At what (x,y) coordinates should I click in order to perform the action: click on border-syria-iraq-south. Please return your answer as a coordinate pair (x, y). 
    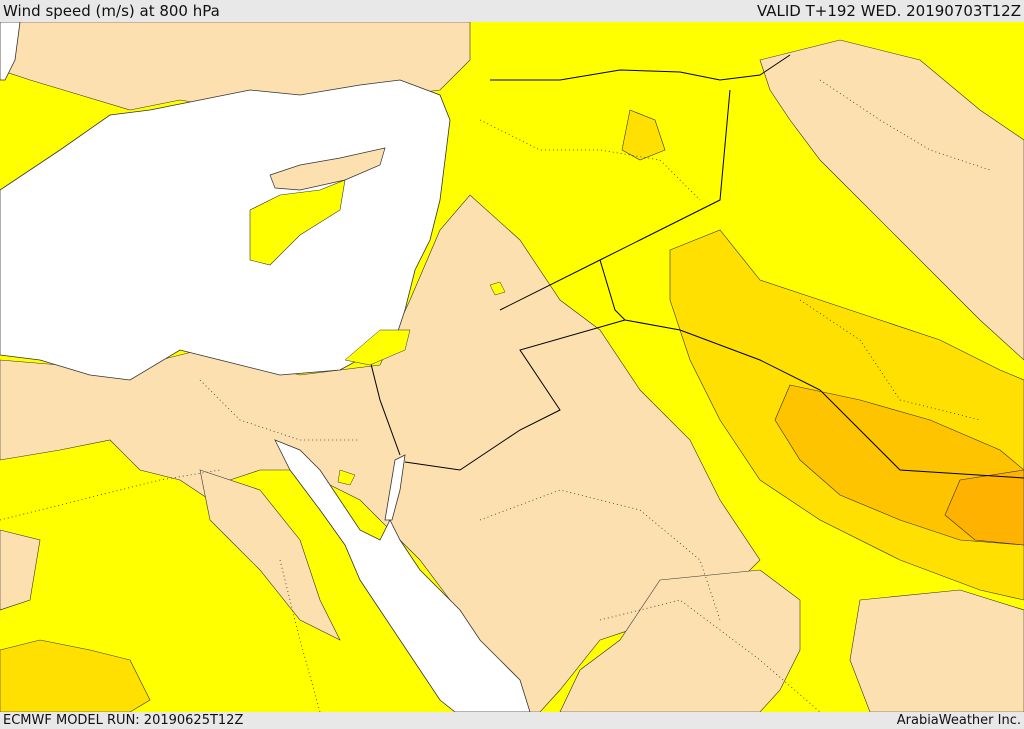
    Looking at the image, I should click on (615, 200).